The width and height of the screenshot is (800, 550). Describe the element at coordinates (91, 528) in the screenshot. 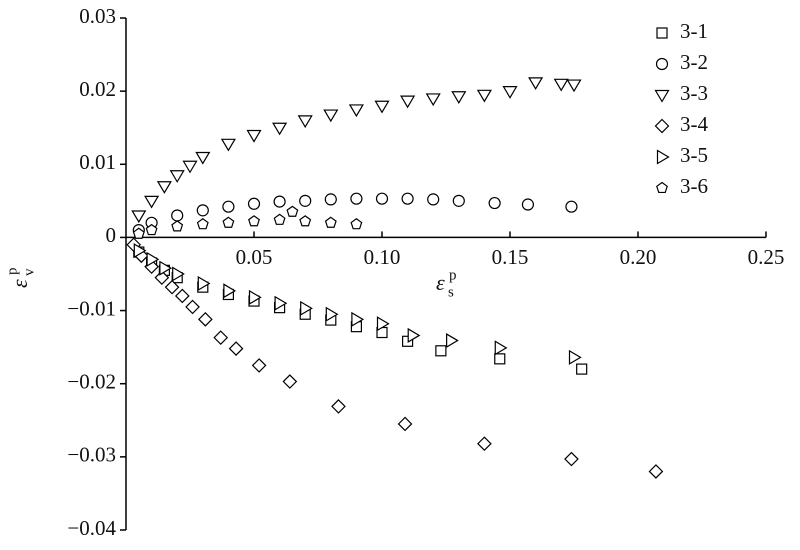

I see `y-tick-label: −0.04` at that location.